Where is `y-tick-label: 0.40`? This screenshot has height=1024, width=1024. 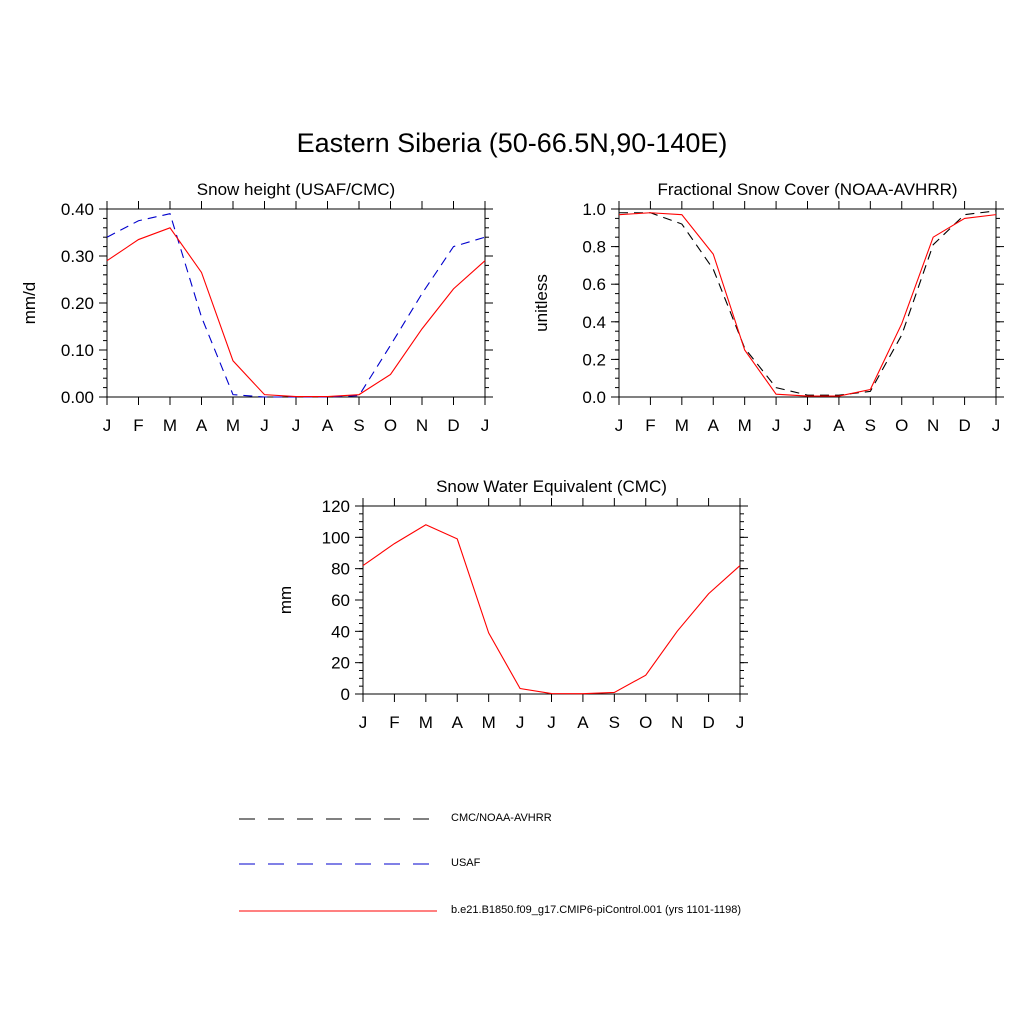
y-tick-label: 0.40 is located at coordinates (77, 209).